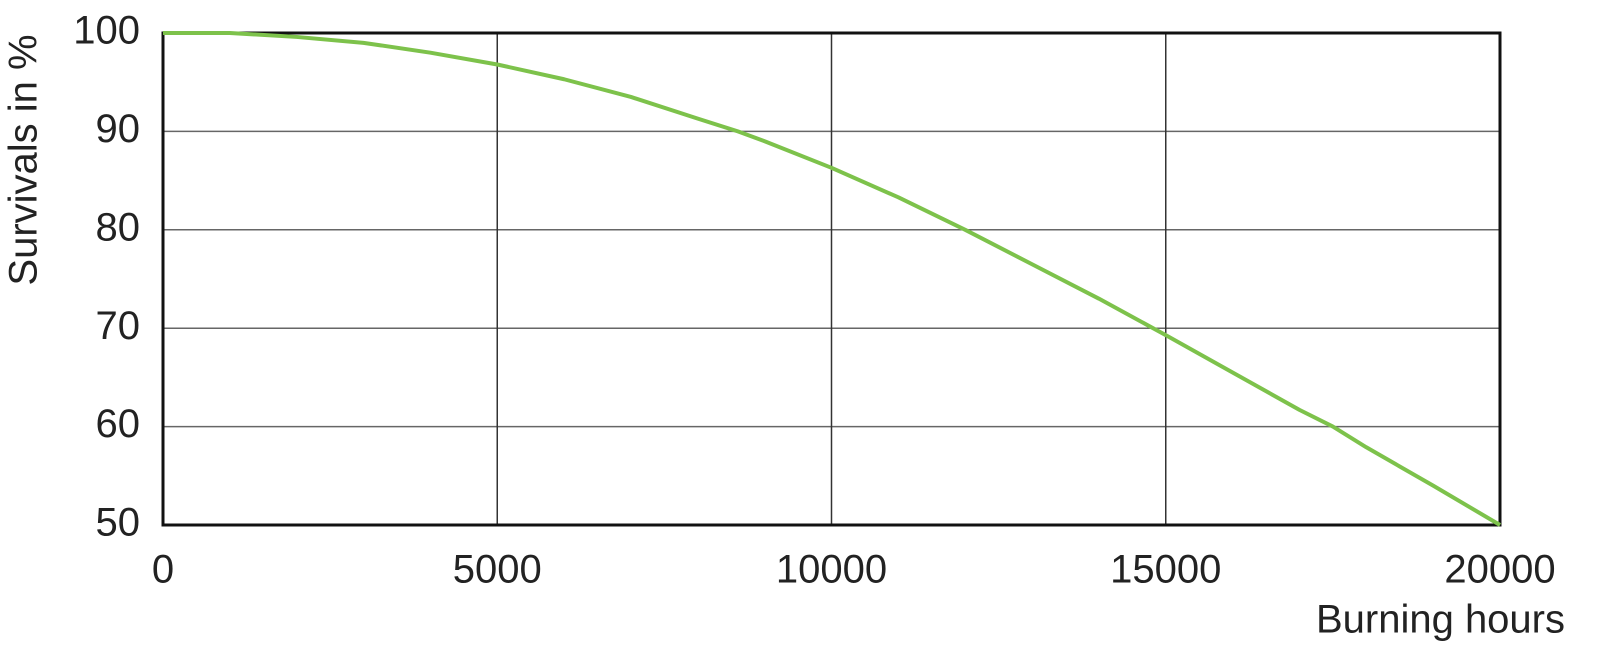  I want to click on x-tick-label: 0, so click(163, 570).